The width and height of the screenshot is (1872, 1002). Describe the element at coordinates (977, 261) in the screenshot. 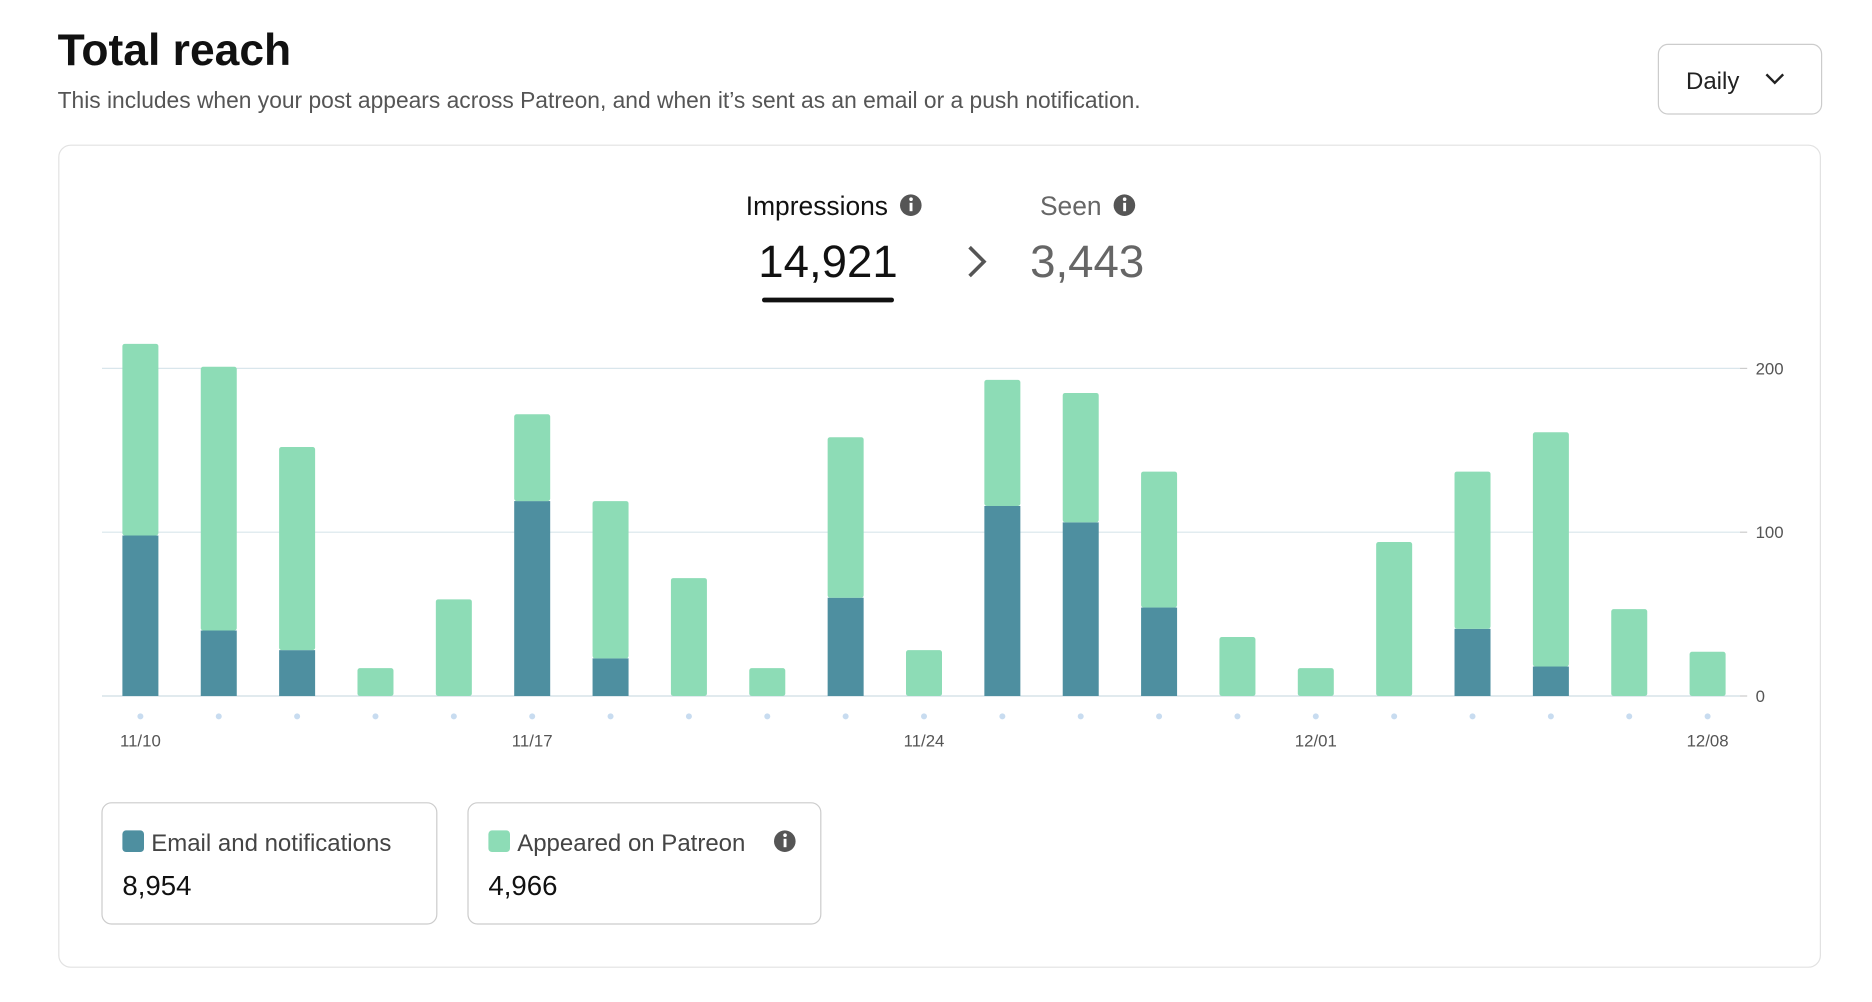

I see `arrow` at that location.